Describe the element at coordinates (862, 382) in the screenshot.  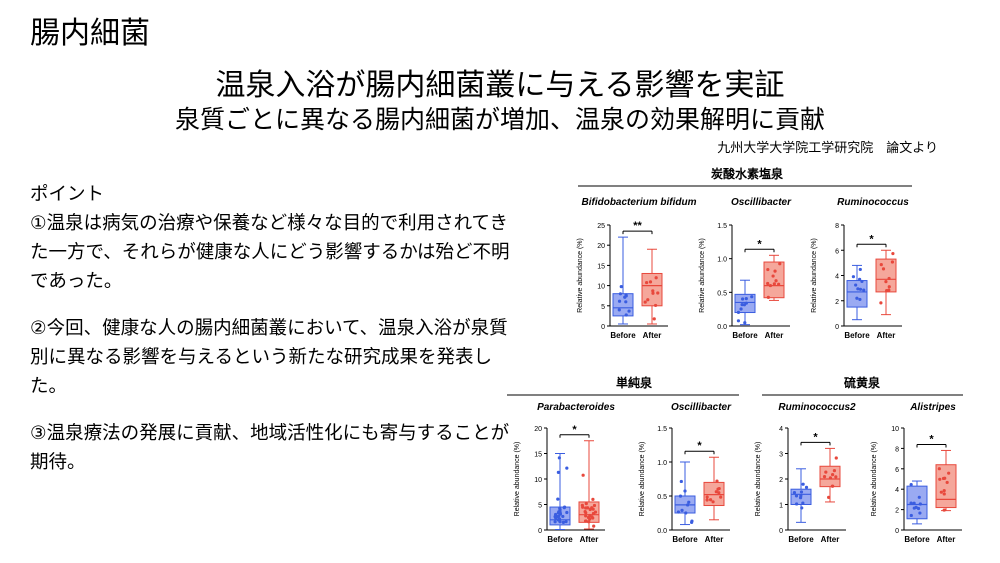
I see `group-label-sulfur: 硫黄泉` at that location.